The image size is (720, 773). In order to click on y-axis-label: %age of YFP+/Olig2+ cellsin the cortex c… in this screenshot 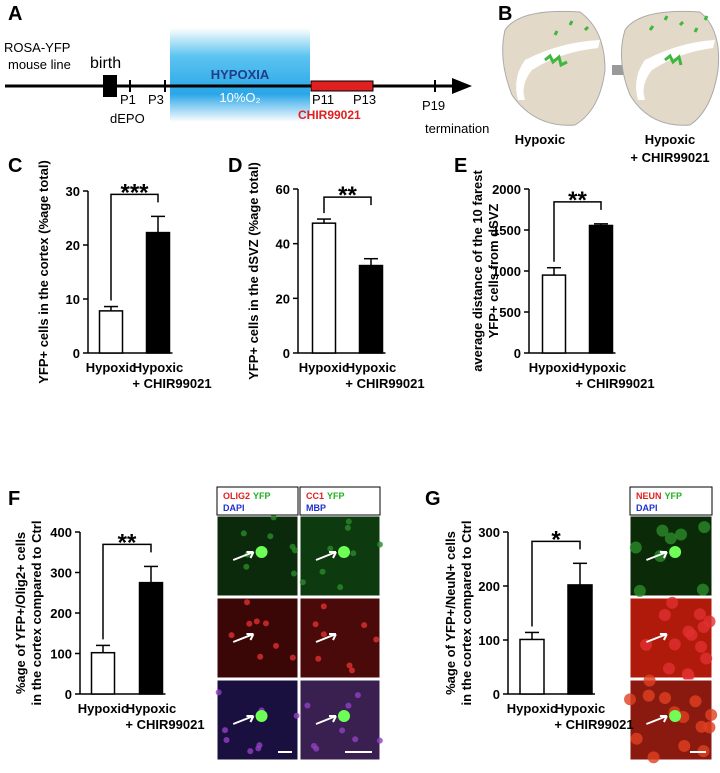, I will do `click(28, 613)`.